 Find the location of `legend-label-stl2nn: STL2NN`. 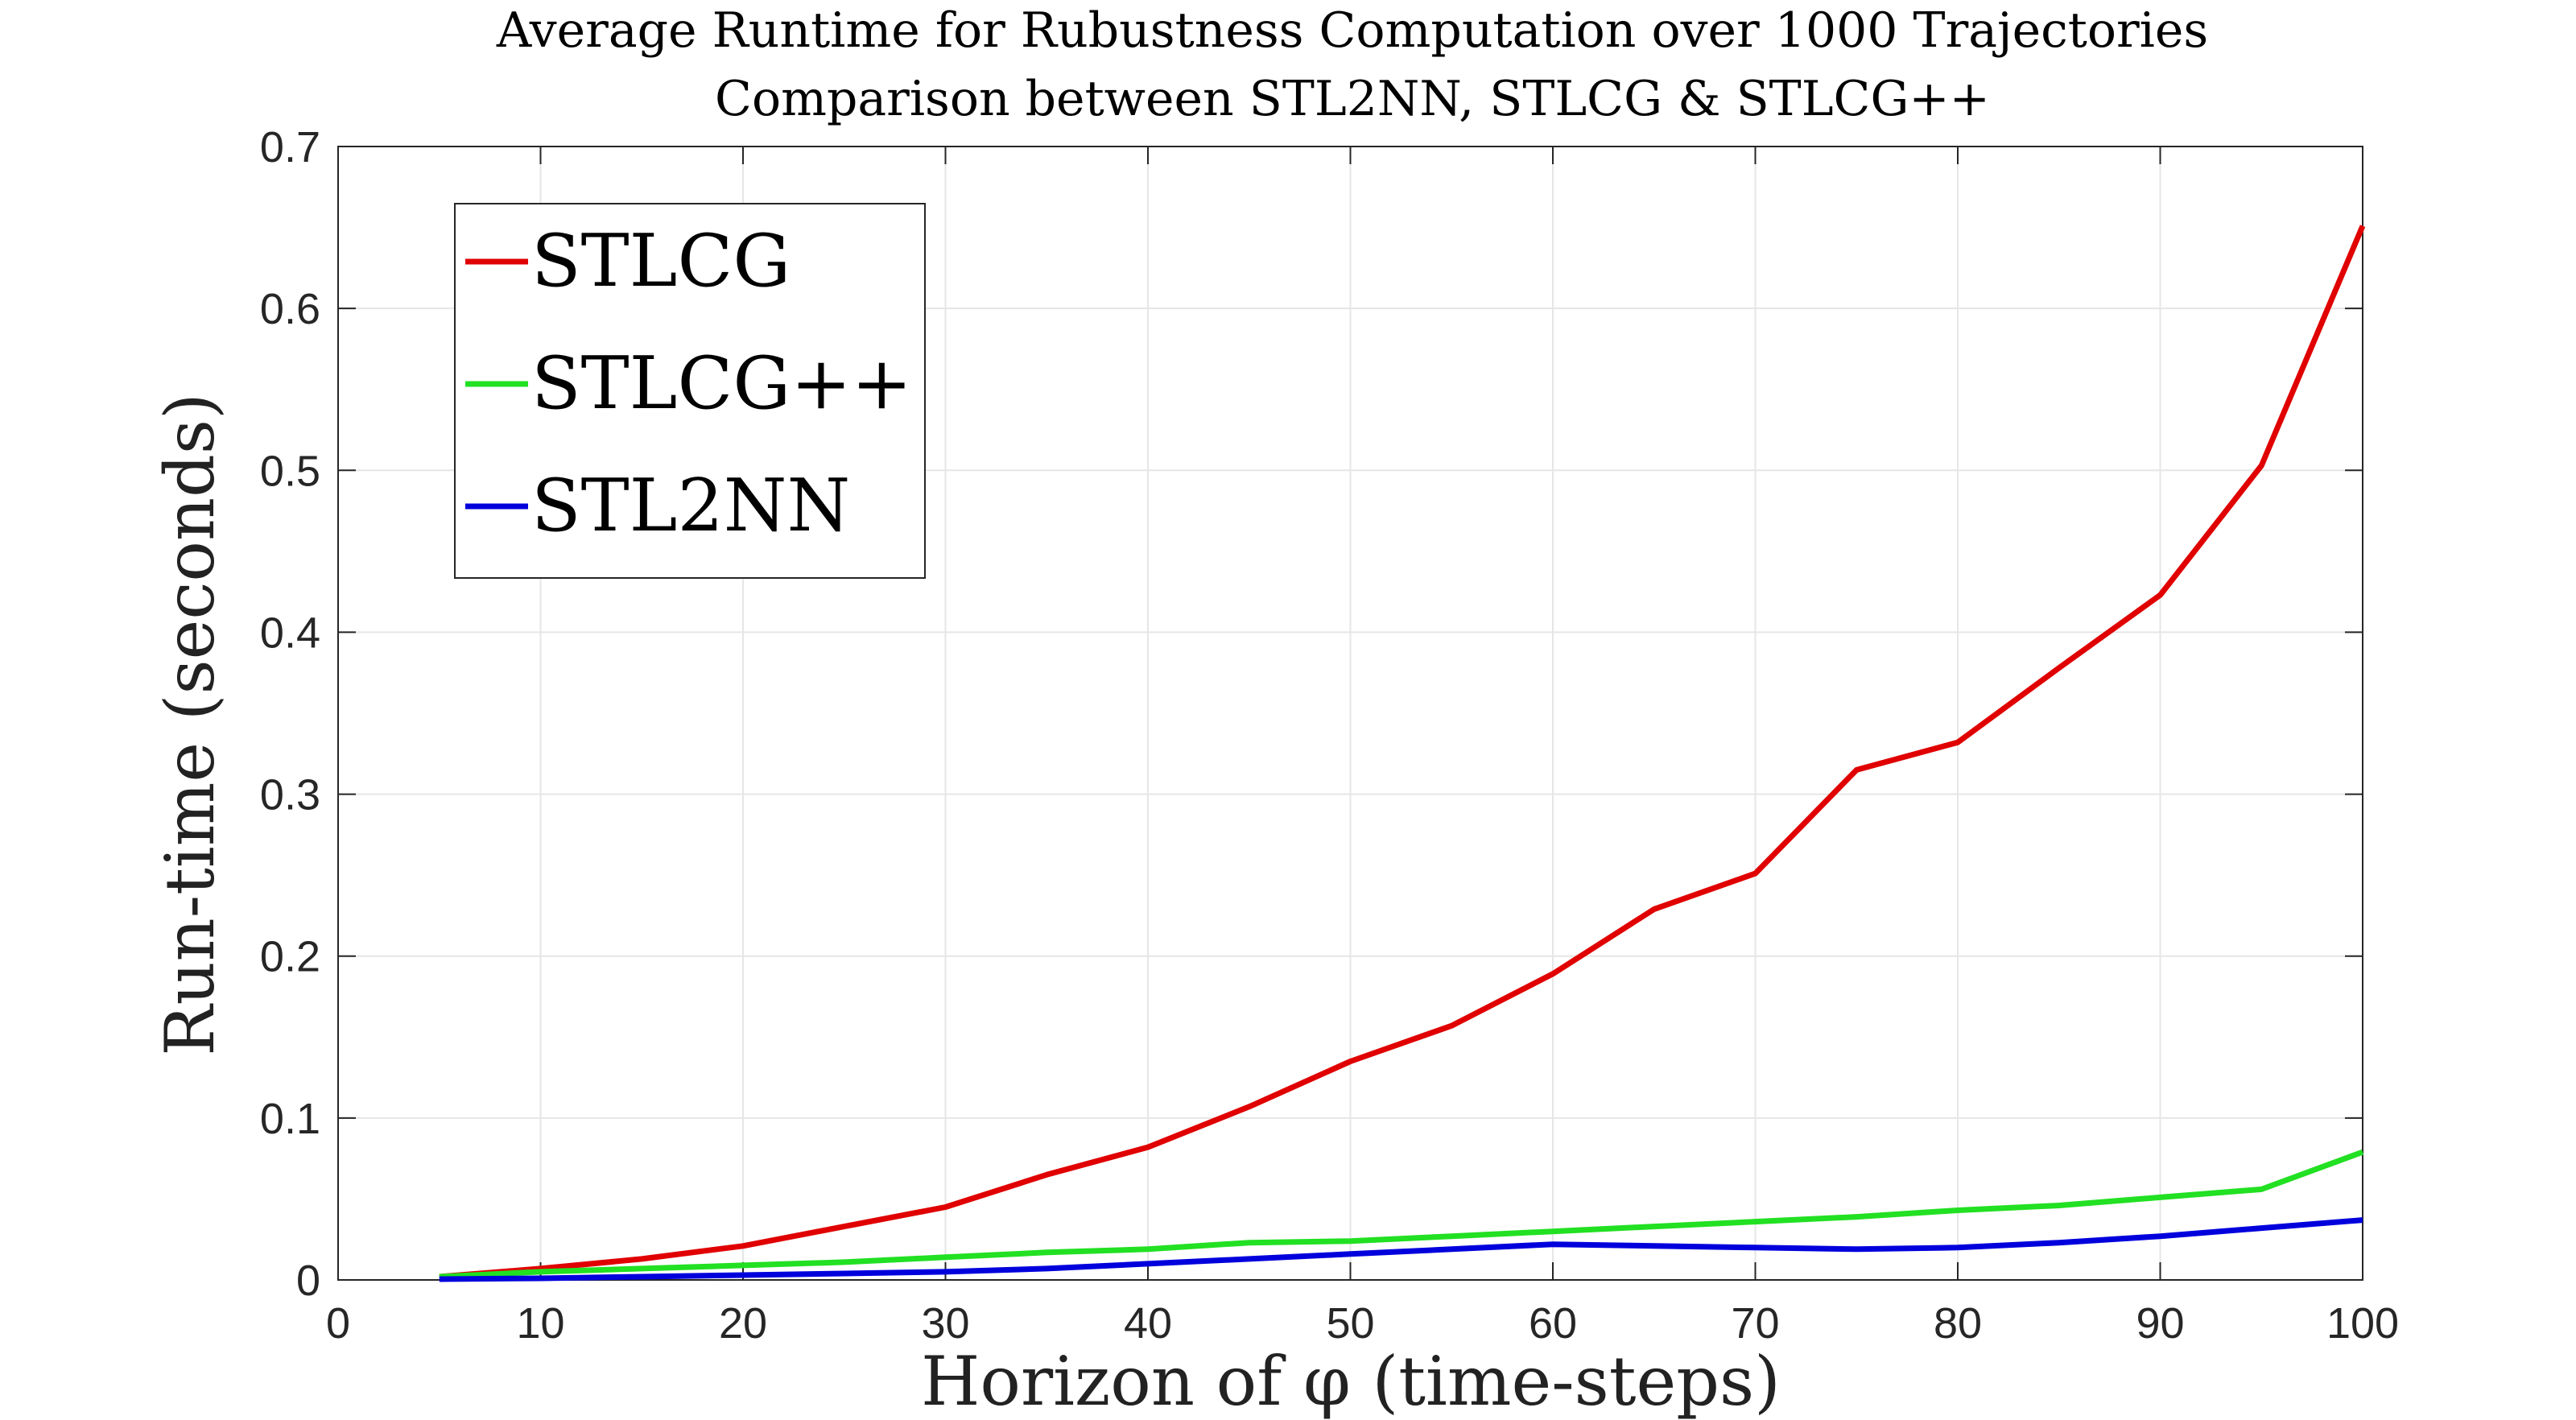

legend-label-stl2nn: STL2NN is located at coordinates (690, 506).